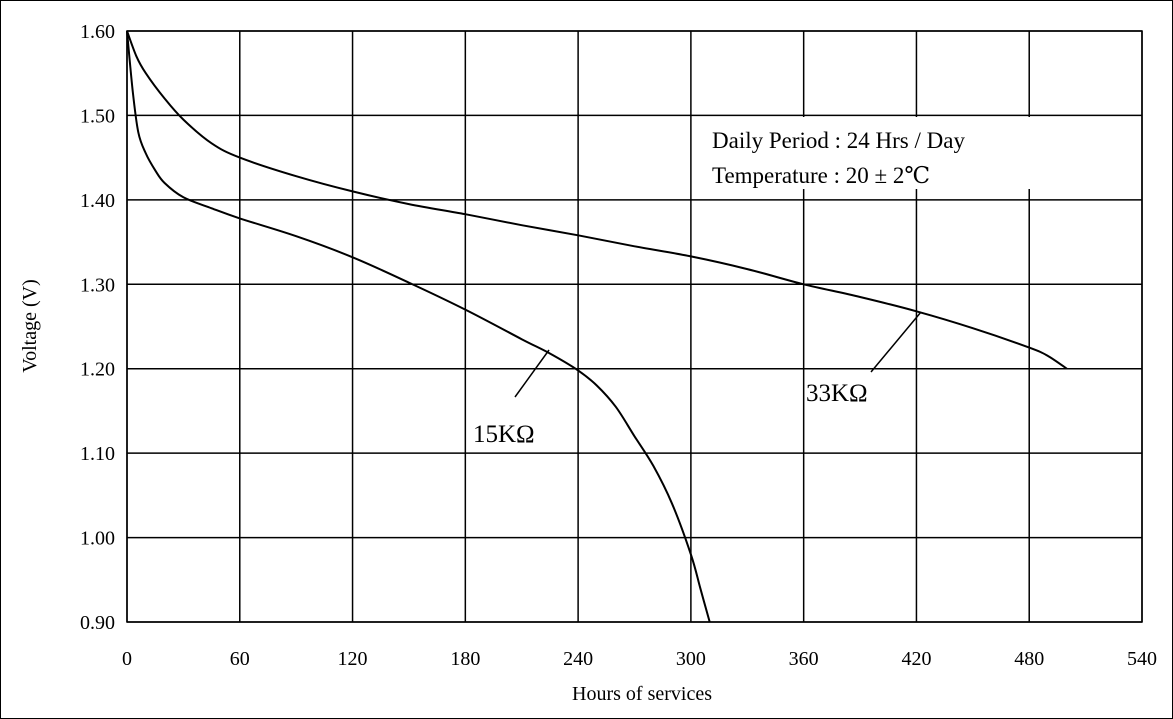  Describe the element at coordinates (97, 201) in the screenshot. I see `y-tick-label: 1.40` at that location.